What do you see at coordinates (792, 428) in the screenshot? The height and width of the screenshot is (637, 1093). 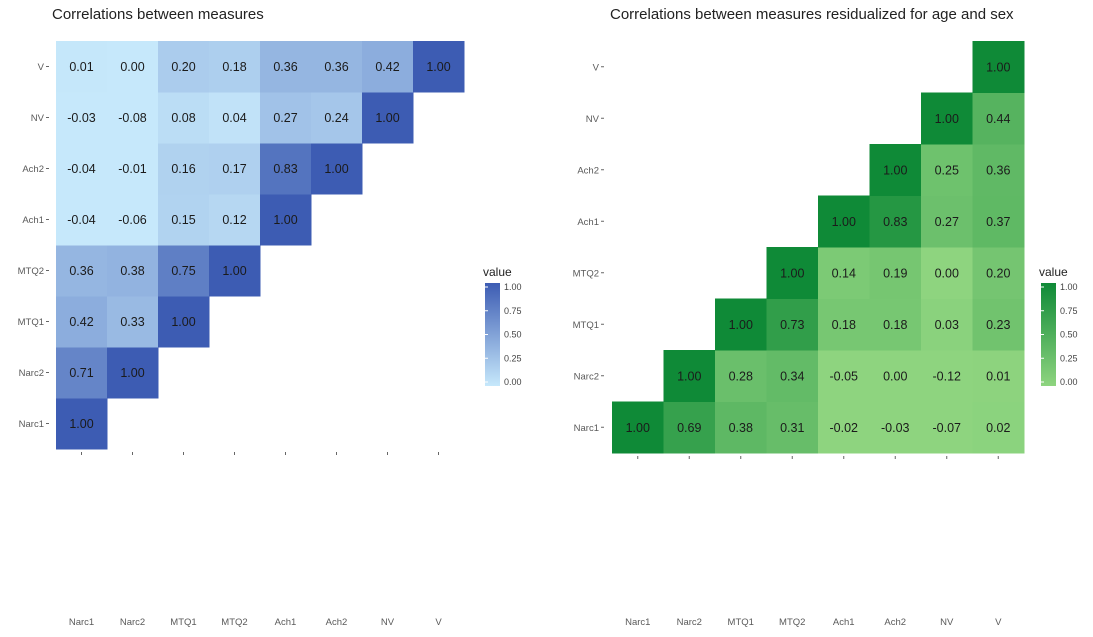 I see `cell-value-label: 0.31` at bounding box center [792, 428].